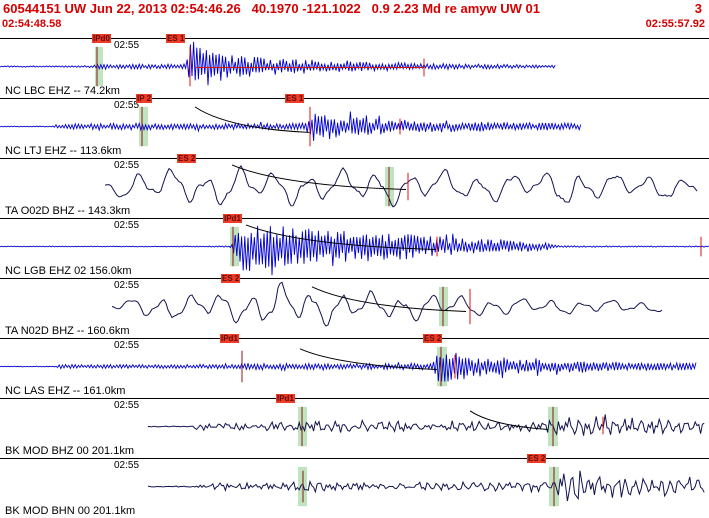 This screenshot has width=709, height=518. What do you see at coordinates (70, 511) in the screenshot?
I see `station-label: BK MOD BHN 00 201.1km` at bounding box center [70, 511].